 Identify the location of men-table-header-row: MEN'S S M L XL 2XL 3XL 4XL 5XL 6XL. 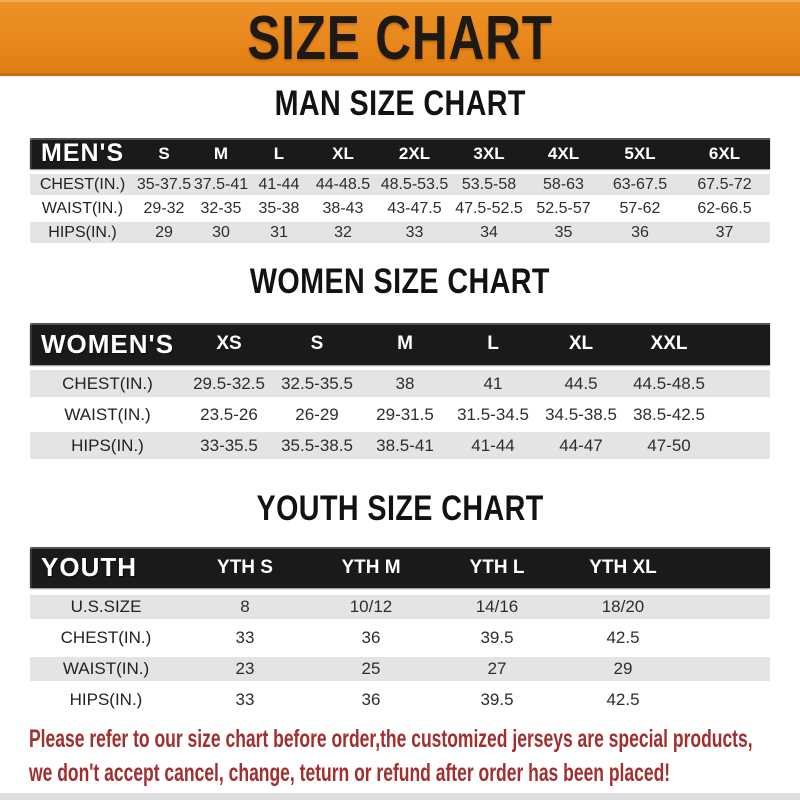
(400, 153).